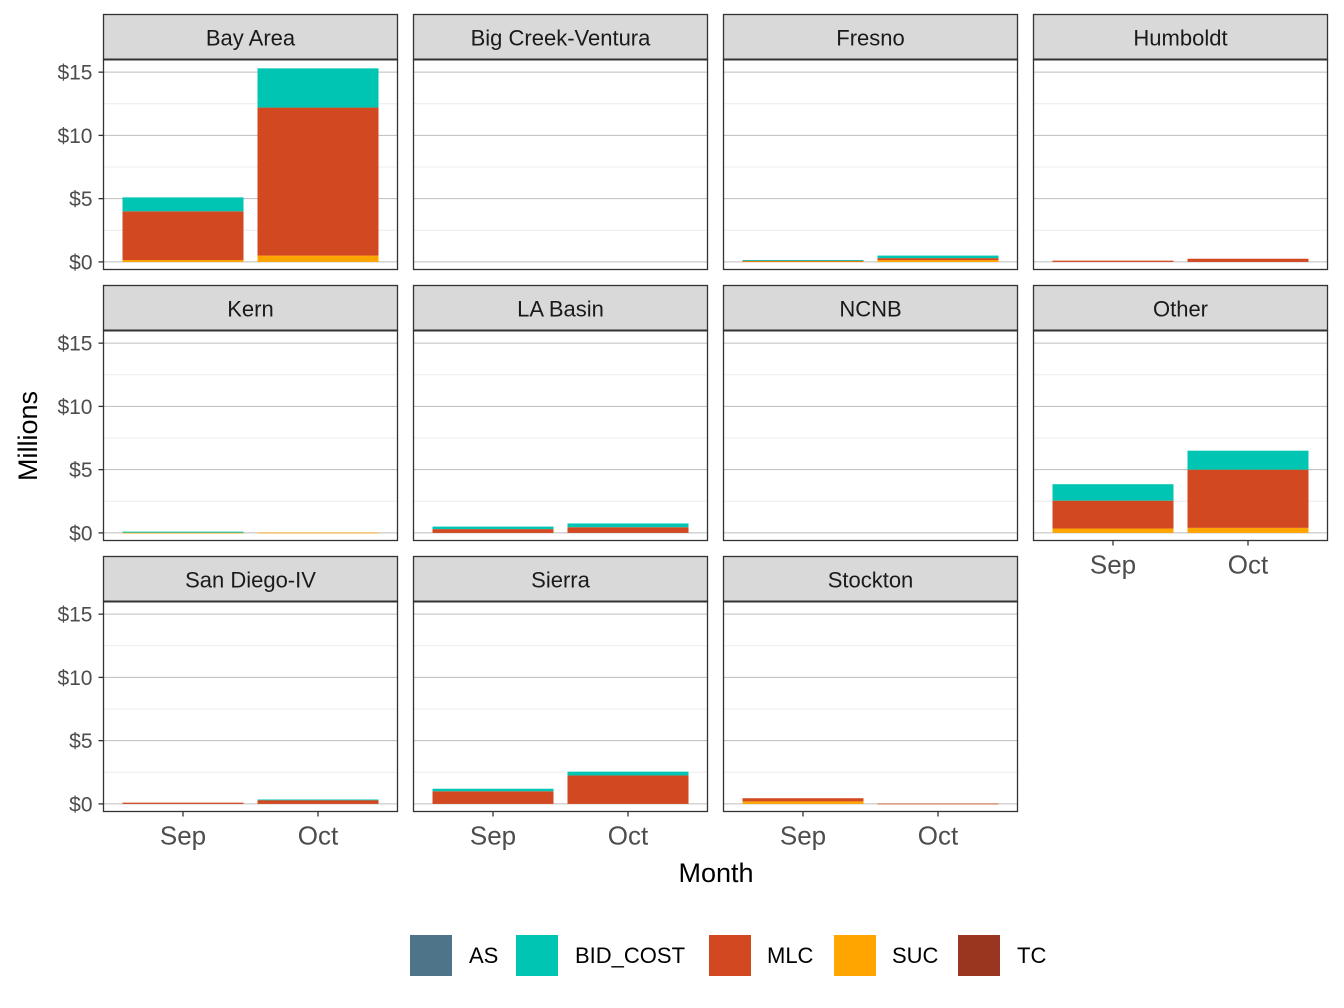  What do you see at coordinates (493, 528) in the screenshot?
I see `bar-la-basin-sep-bid-cost` at bounding box center [493, 528].